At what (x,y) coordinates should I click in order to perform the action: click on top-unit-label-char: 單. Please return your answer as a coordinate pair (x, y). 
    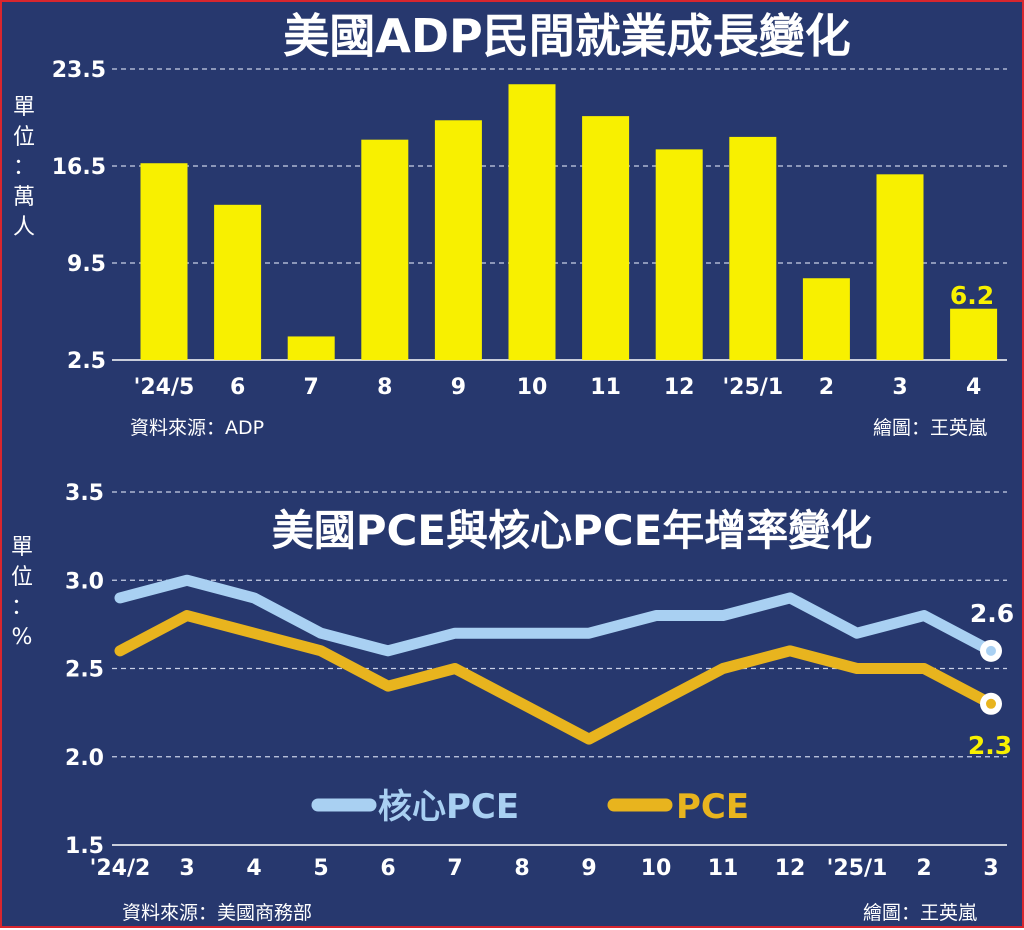
    Looking at the image, I should click on (24, 107).